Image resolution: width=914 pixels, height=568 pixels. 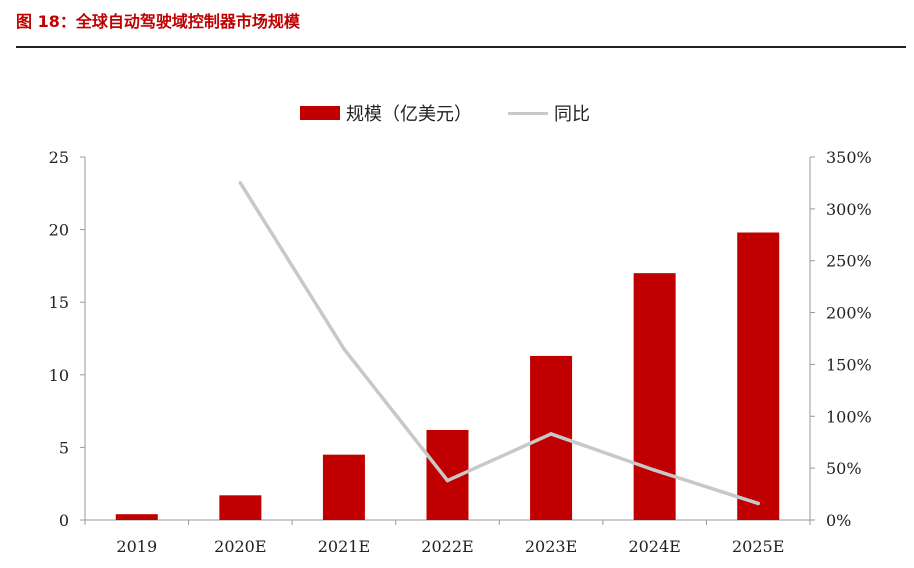 I want to click on left-tick-label: 15, so click(x=59, y=302).